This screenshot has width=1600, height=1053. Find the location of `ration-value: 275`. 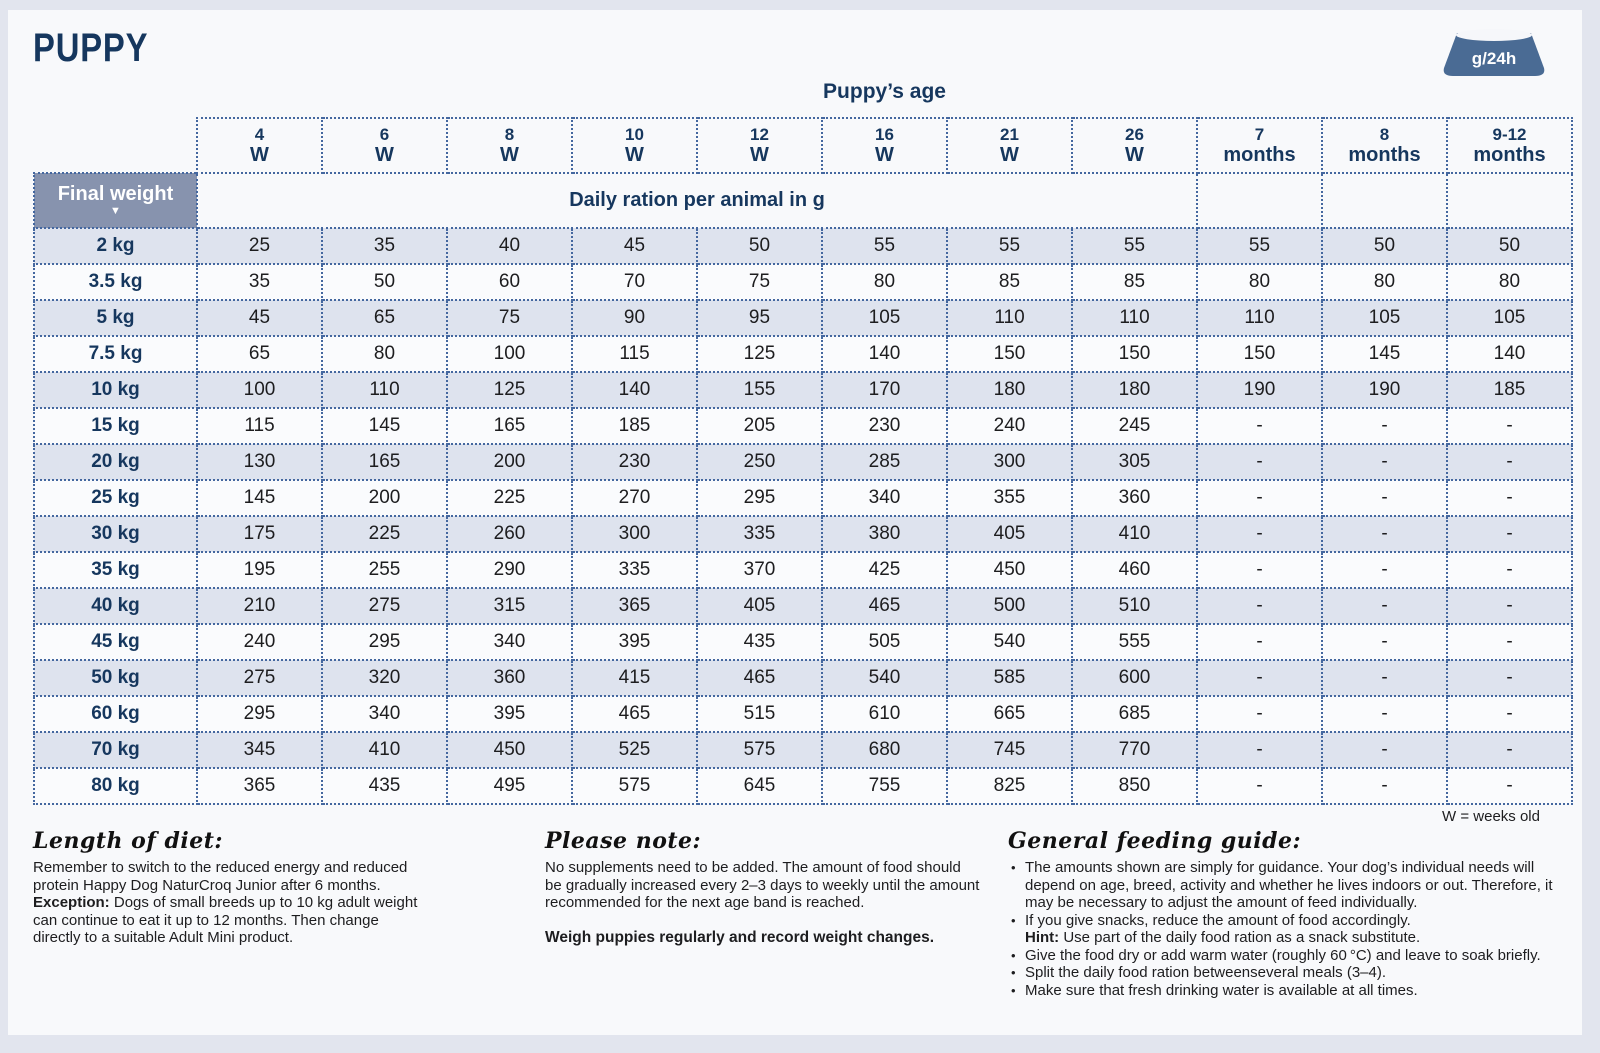

ration-value: 275 is located at coordinates (259, 678).